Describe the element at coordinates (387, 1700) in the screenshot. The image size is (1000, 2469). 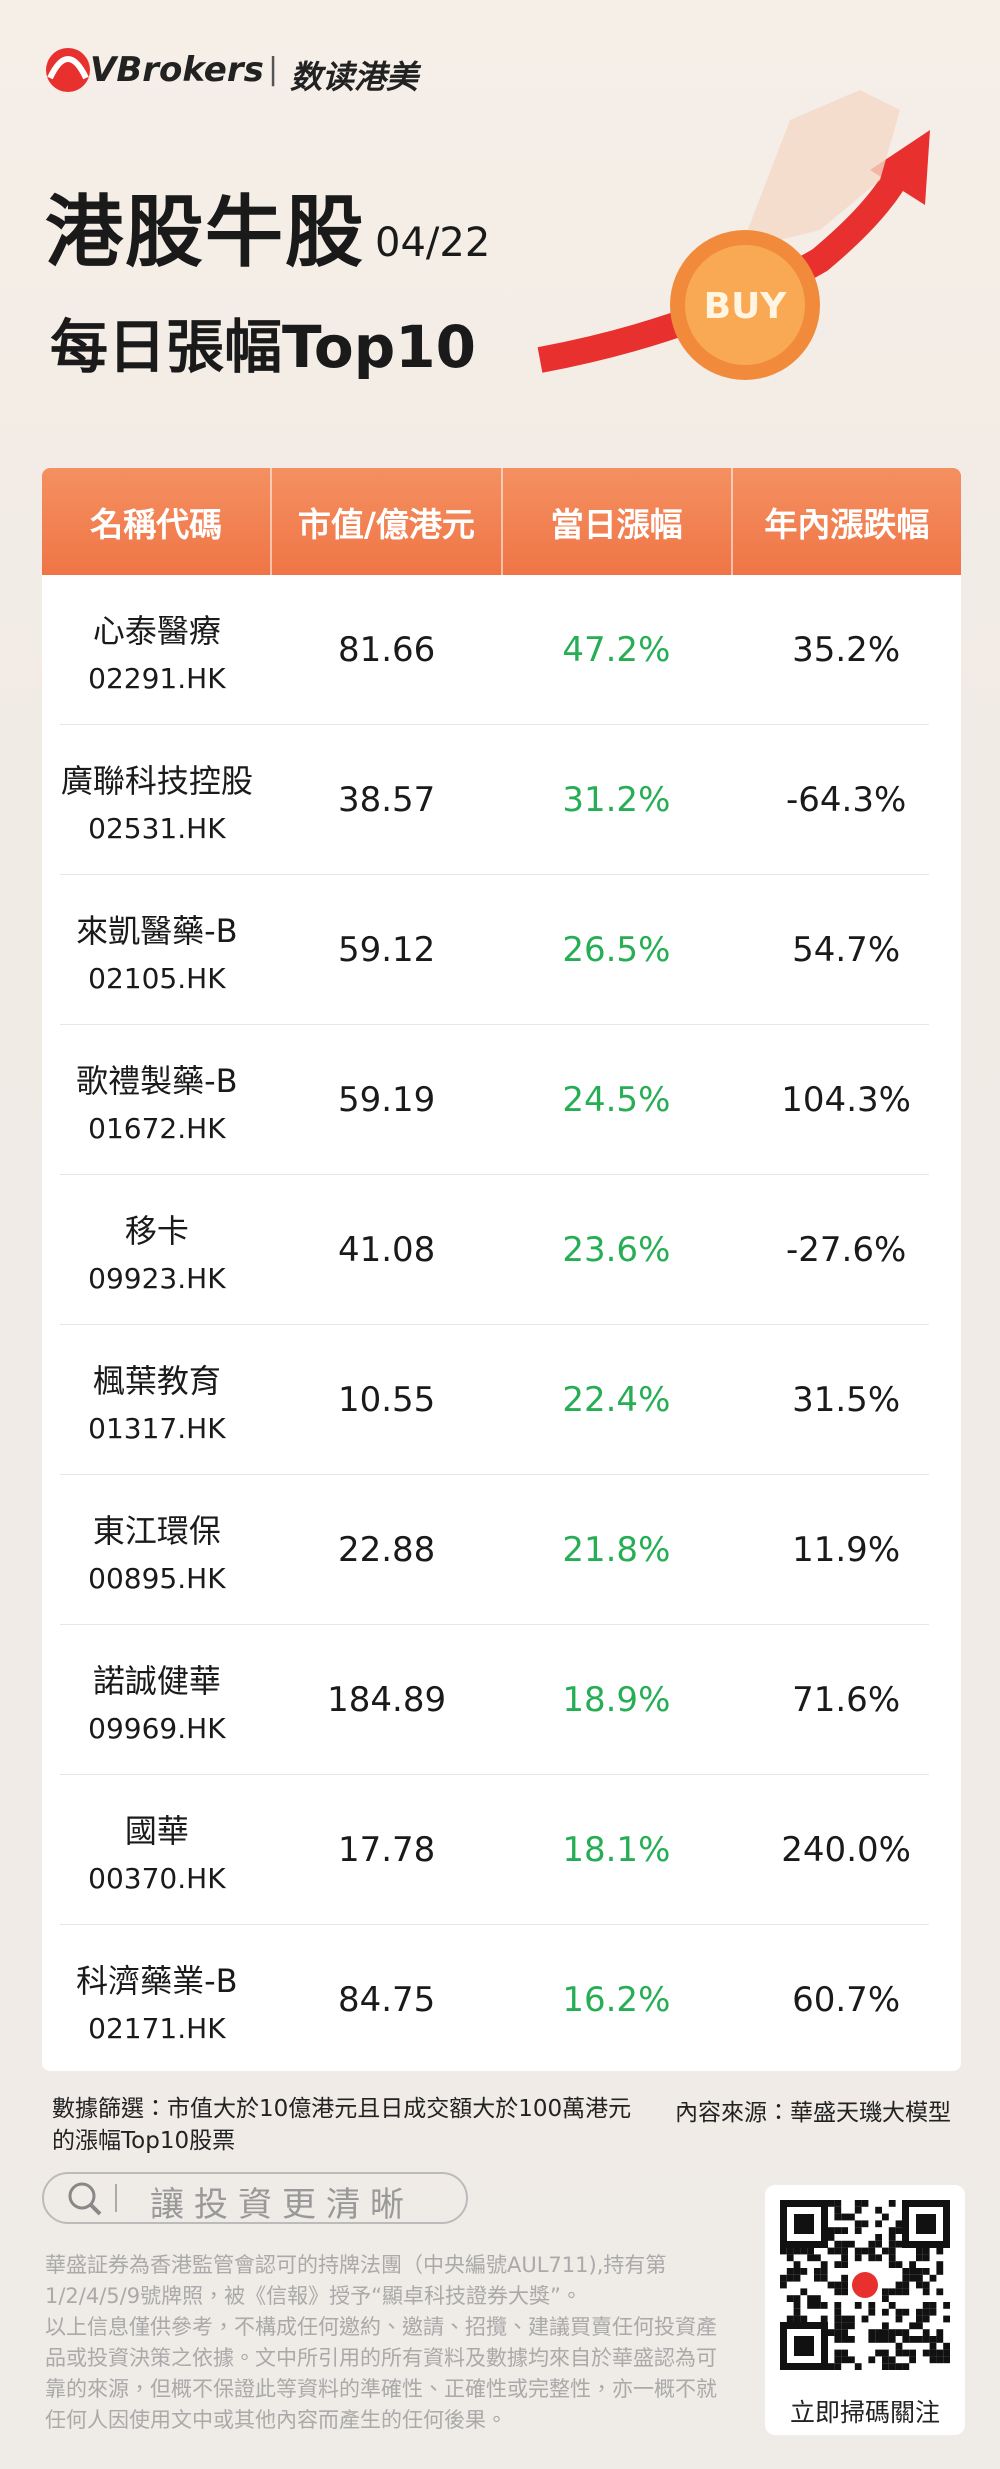
I see `market-cap: 184.89` at that location.